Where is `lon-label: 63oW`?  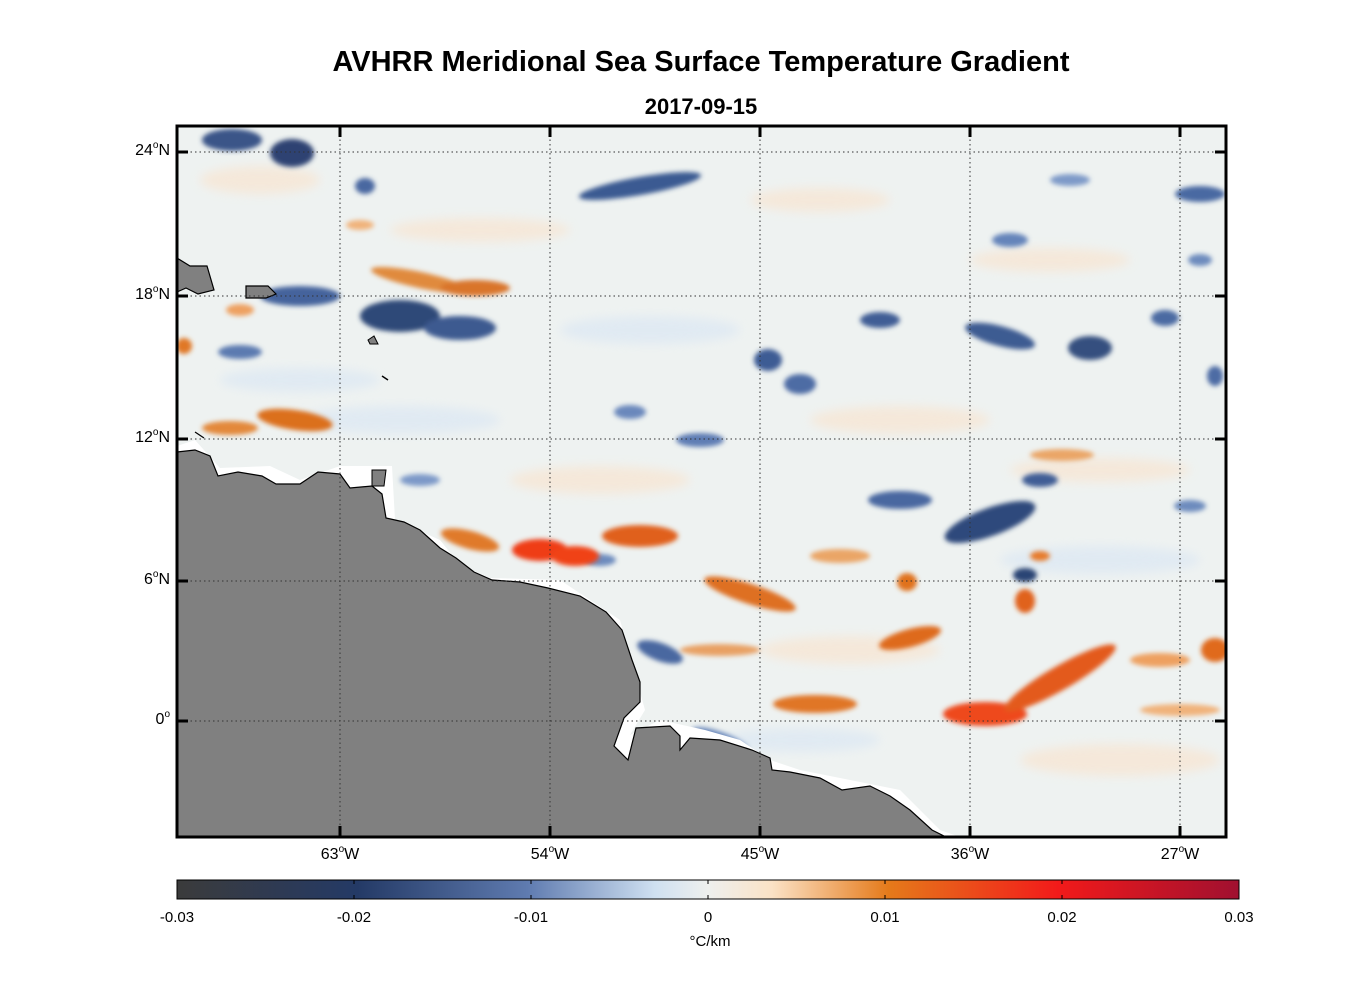 lon-label: 63oW is located at coordinates (340, 853).